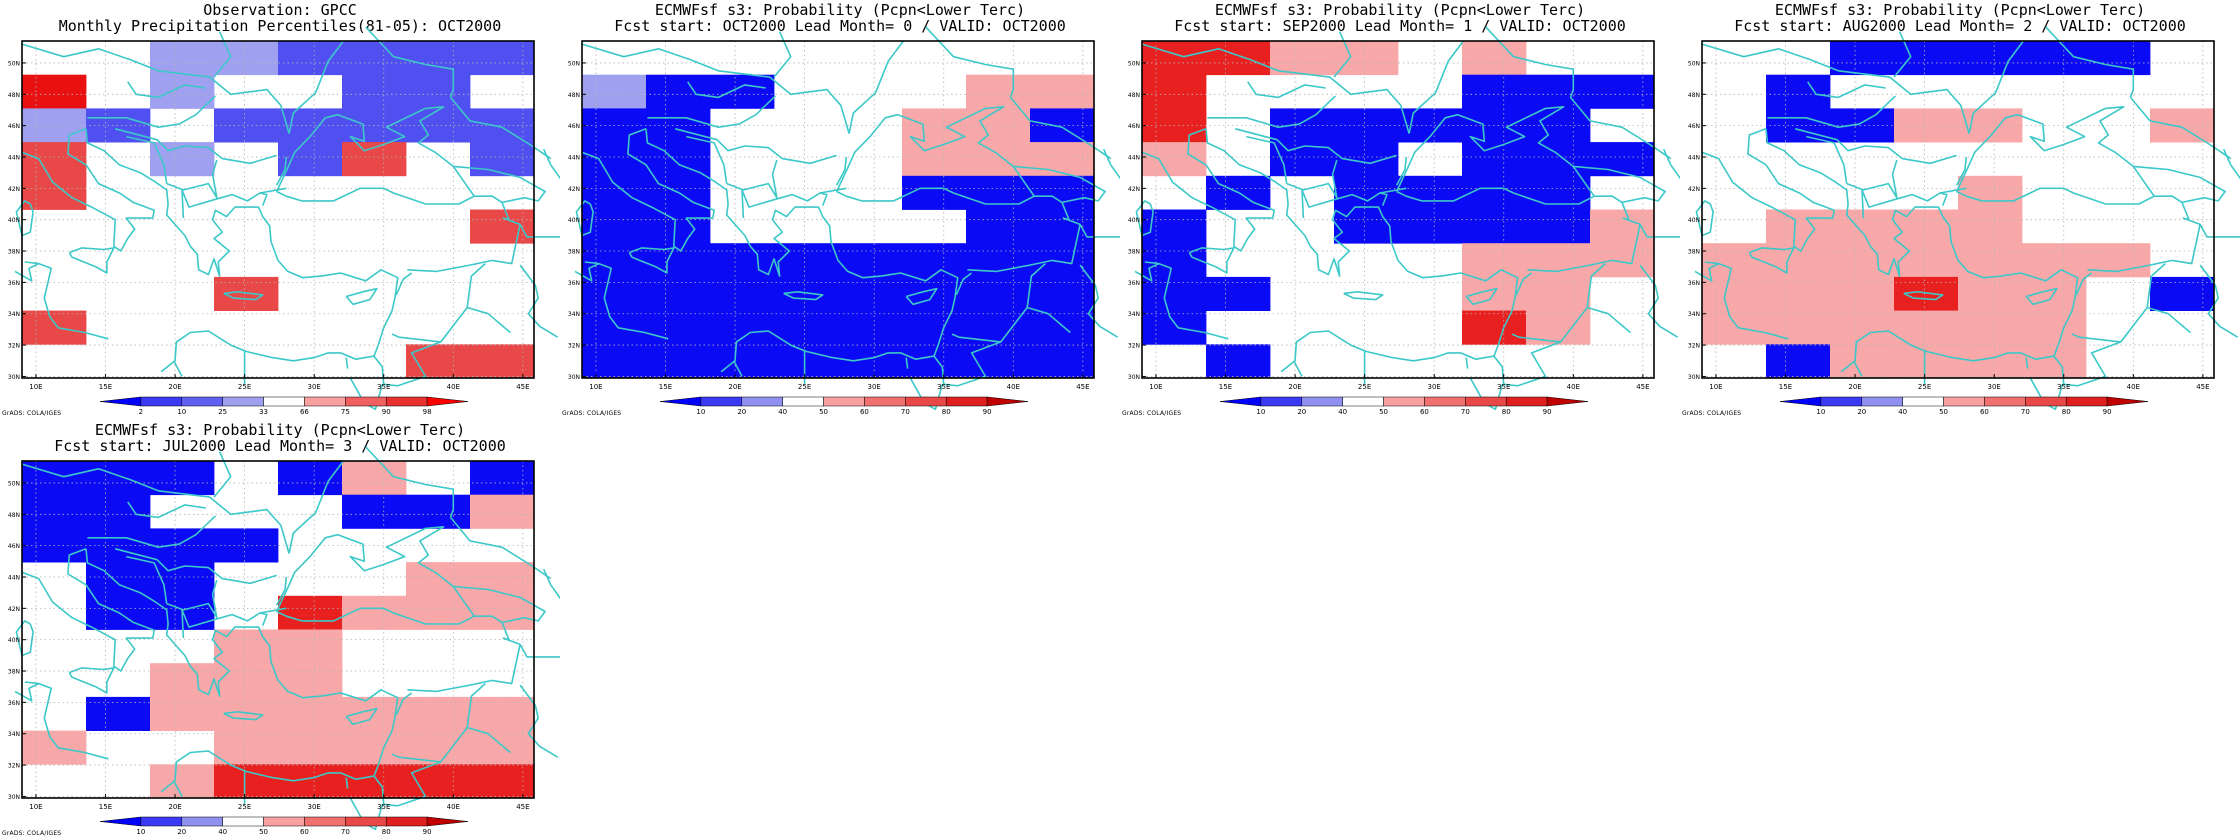  What do you see at coordinates (574, 95) in the screenshot?
I see `y-tick-label: 48N` at bounding box center [574, 95].